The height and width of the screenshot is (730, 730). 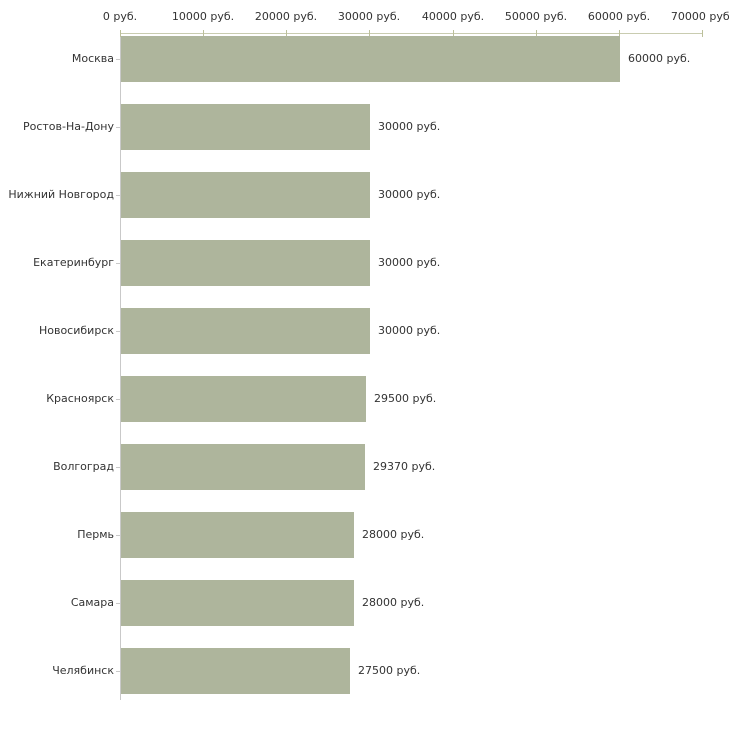 What do you see at coordinates (659, 58) in the screenshot?
I see `value-label: 60000 руб.` at bounding box center [659, 58].